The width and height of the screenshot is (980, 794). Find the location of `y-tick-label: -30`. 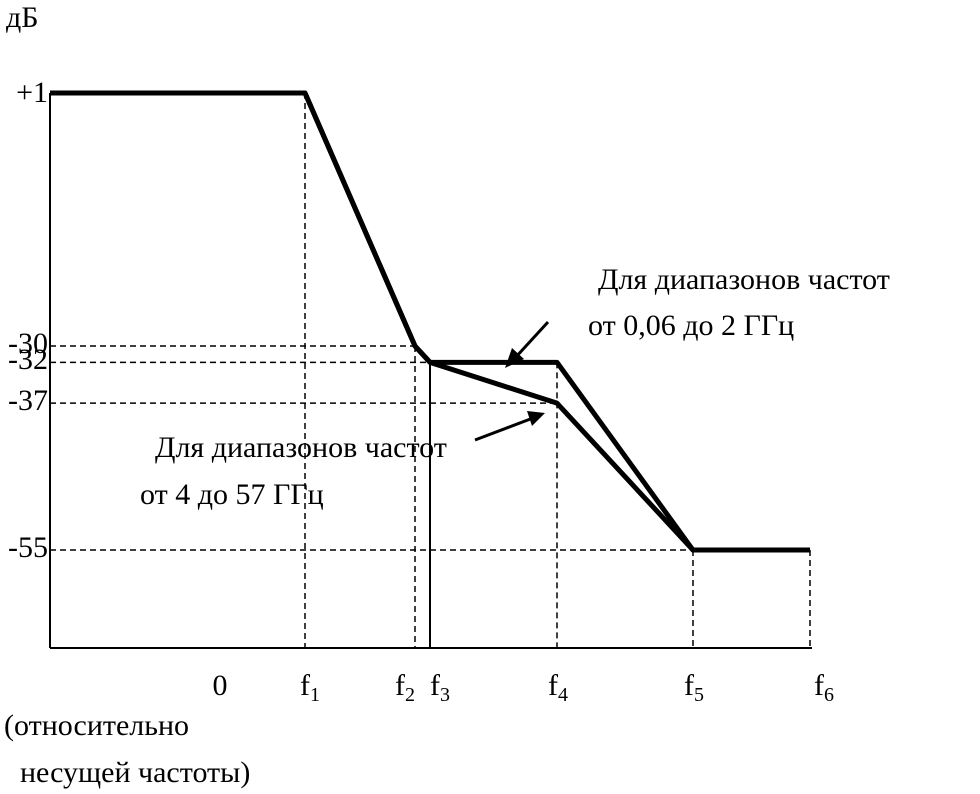

y-tick-label: -30 is located at coordinates (28, 343).